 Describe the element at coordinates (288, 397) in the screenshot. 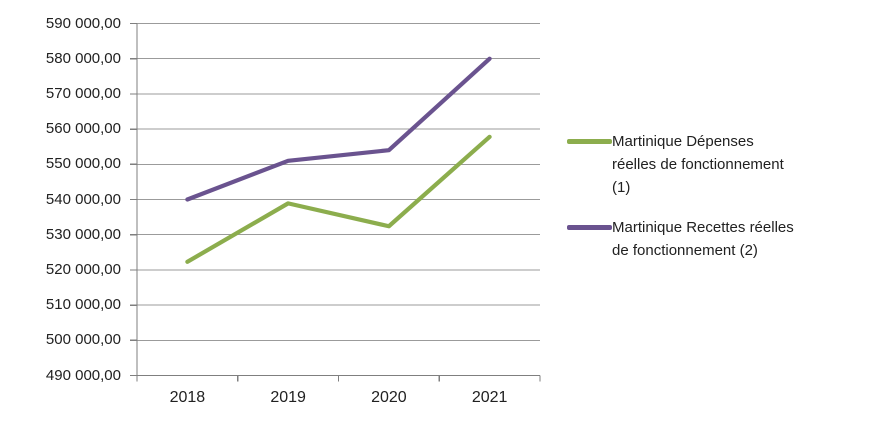

I see `x-tick-label: 2019` at that location.